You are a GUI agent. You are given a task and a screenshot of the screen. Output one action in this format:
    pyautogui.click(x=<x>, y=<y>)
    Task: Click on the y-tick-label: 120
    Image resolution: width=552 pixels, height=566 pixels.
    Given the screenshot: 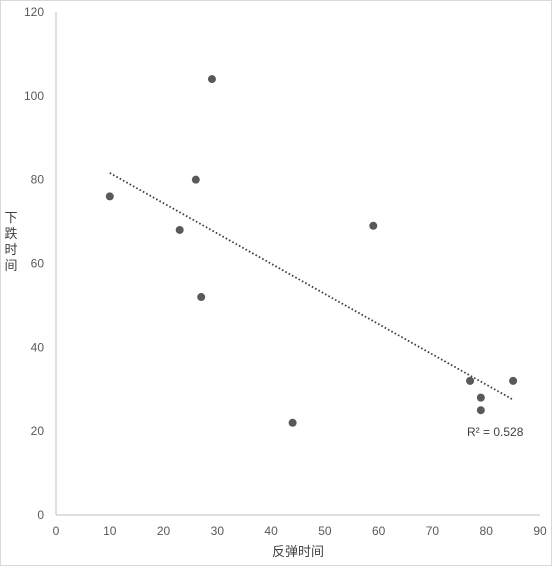 What is the action you would take?
    pyautogui.click(x=34, y=12)
    